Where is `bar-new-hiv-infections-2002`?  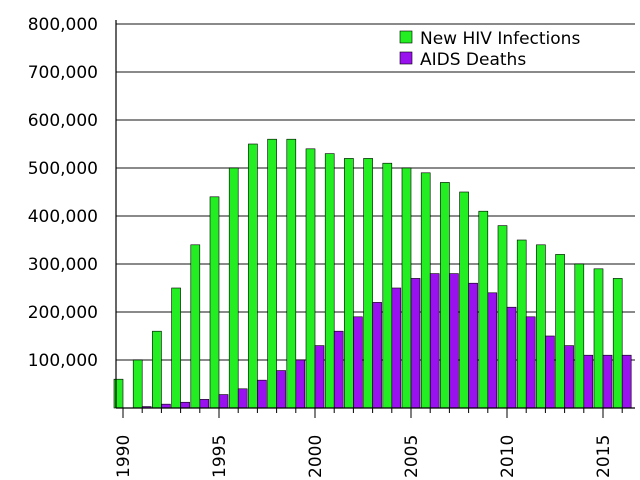 bar-new-hiv-infections-2002 is located at coordinates (349, 283).